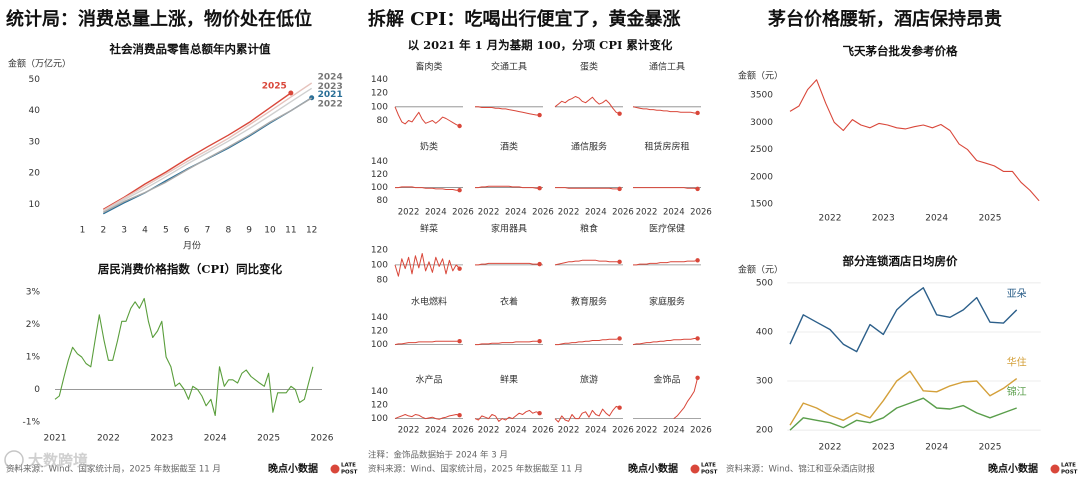  Describe the element at coordinates (35, 111) in the screenshot. I see `y-tick-label: 40` at that location.